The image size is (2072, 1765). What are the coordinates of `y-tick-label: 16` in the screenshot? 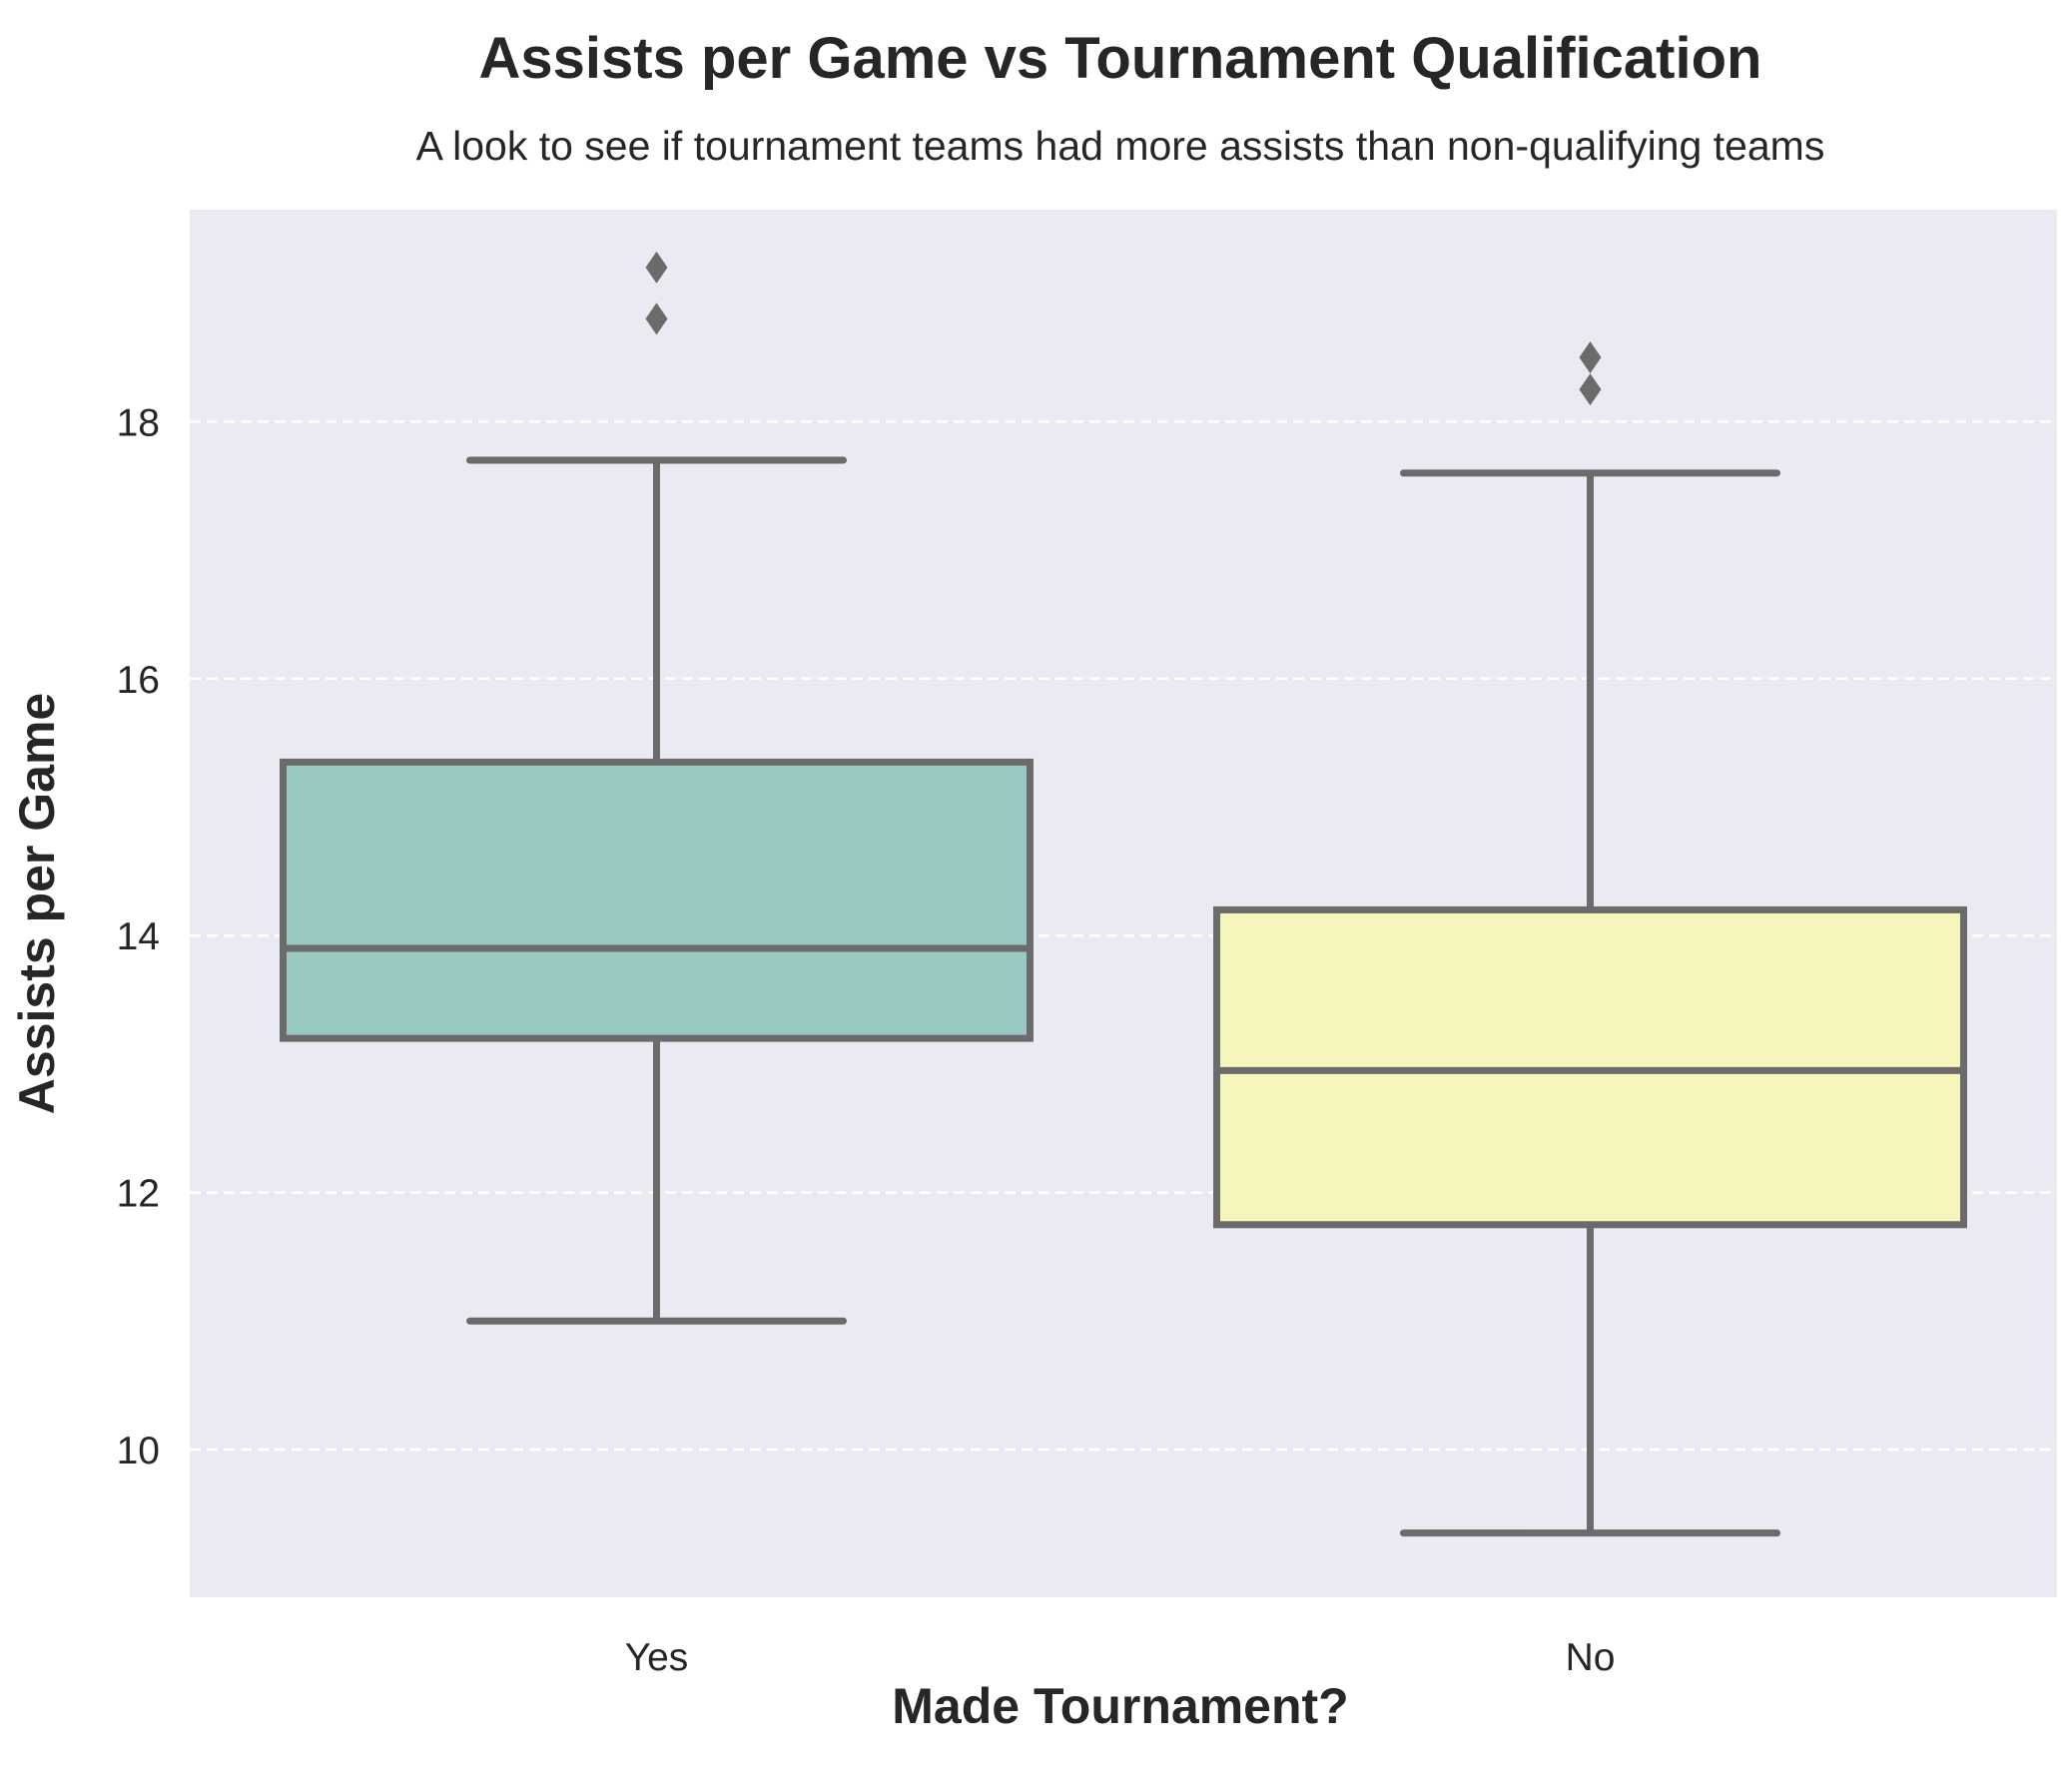 It's located at (139, 680).